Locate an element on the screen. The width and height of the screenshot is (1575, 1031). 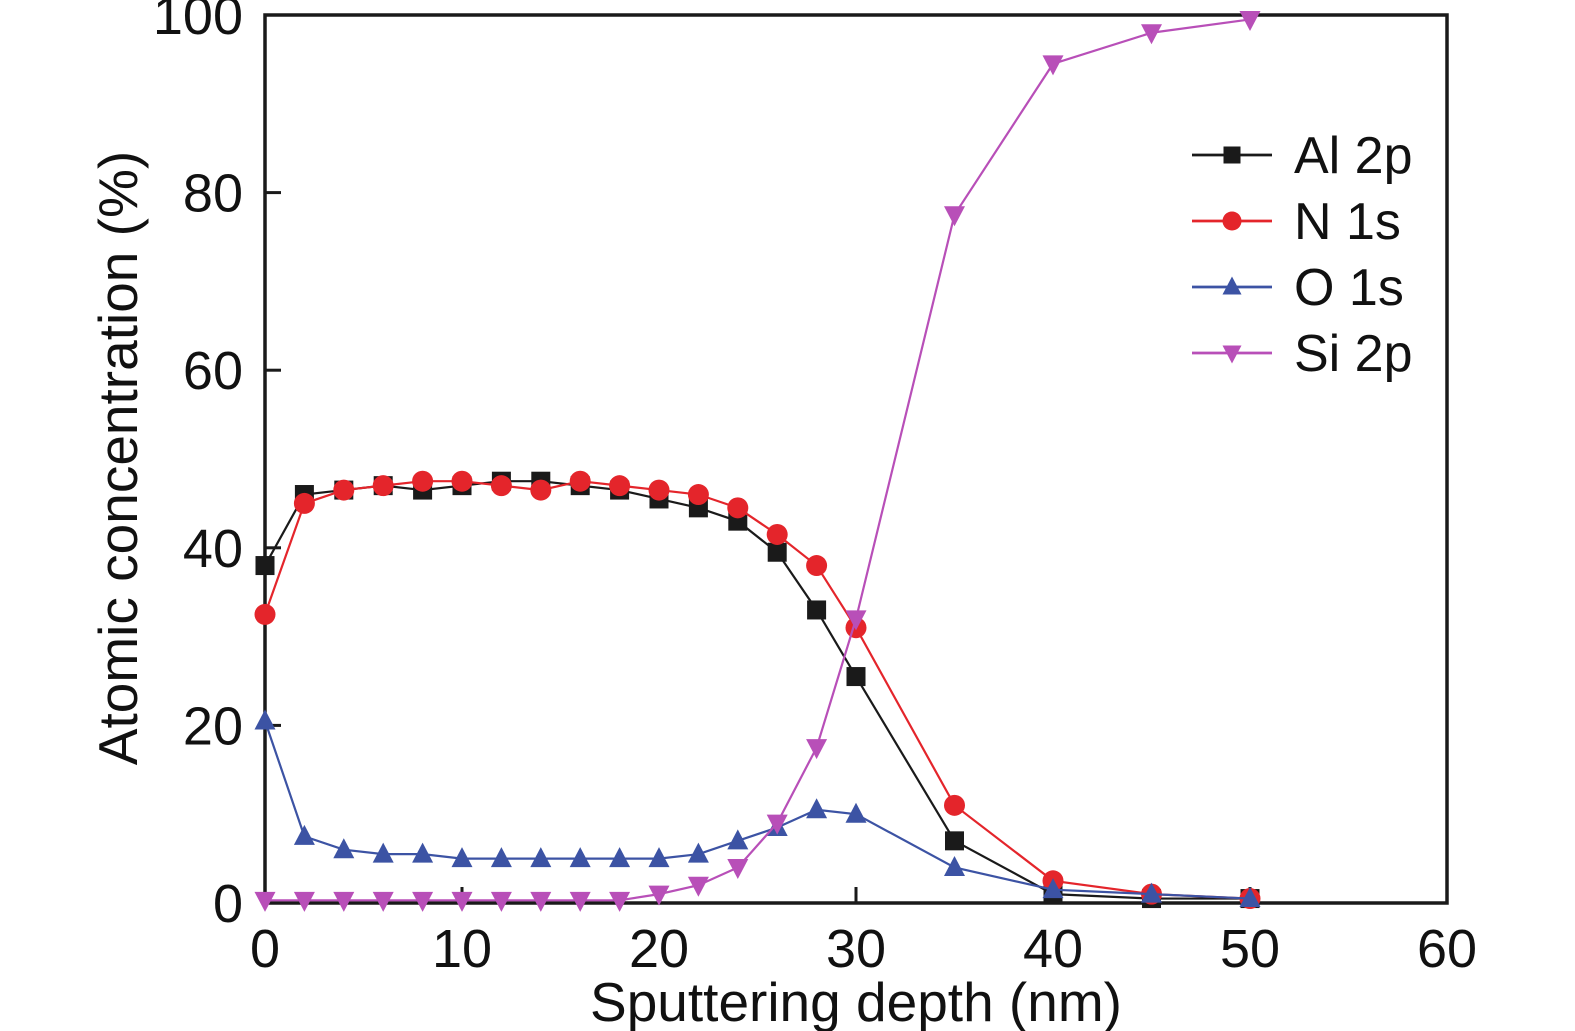
y-tick-label: 80 is located at coordinates (213, 194).